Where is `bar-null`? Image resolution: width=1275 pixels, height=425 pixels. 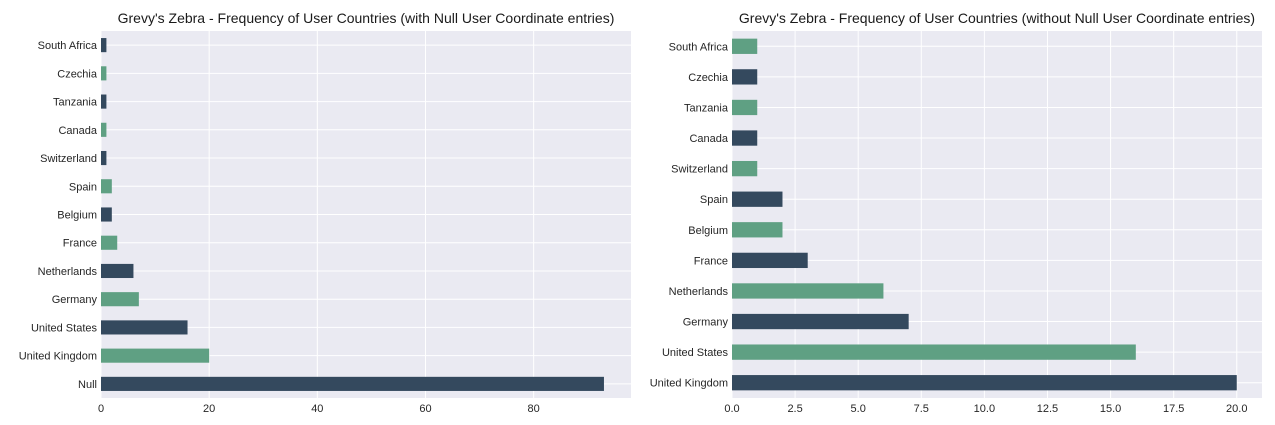 bar-null is located at coordinates (352, 383).